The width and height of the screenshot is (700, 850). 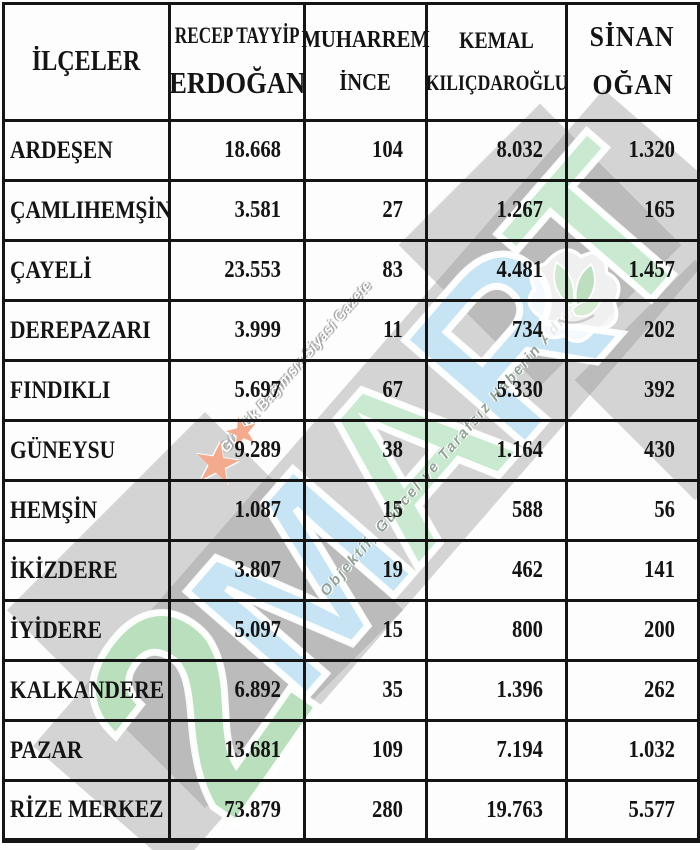 What do you see at coordinates (651, 270) in the screenshot?
I see `vote-count: 1.457` at bounding box center [651, 270].